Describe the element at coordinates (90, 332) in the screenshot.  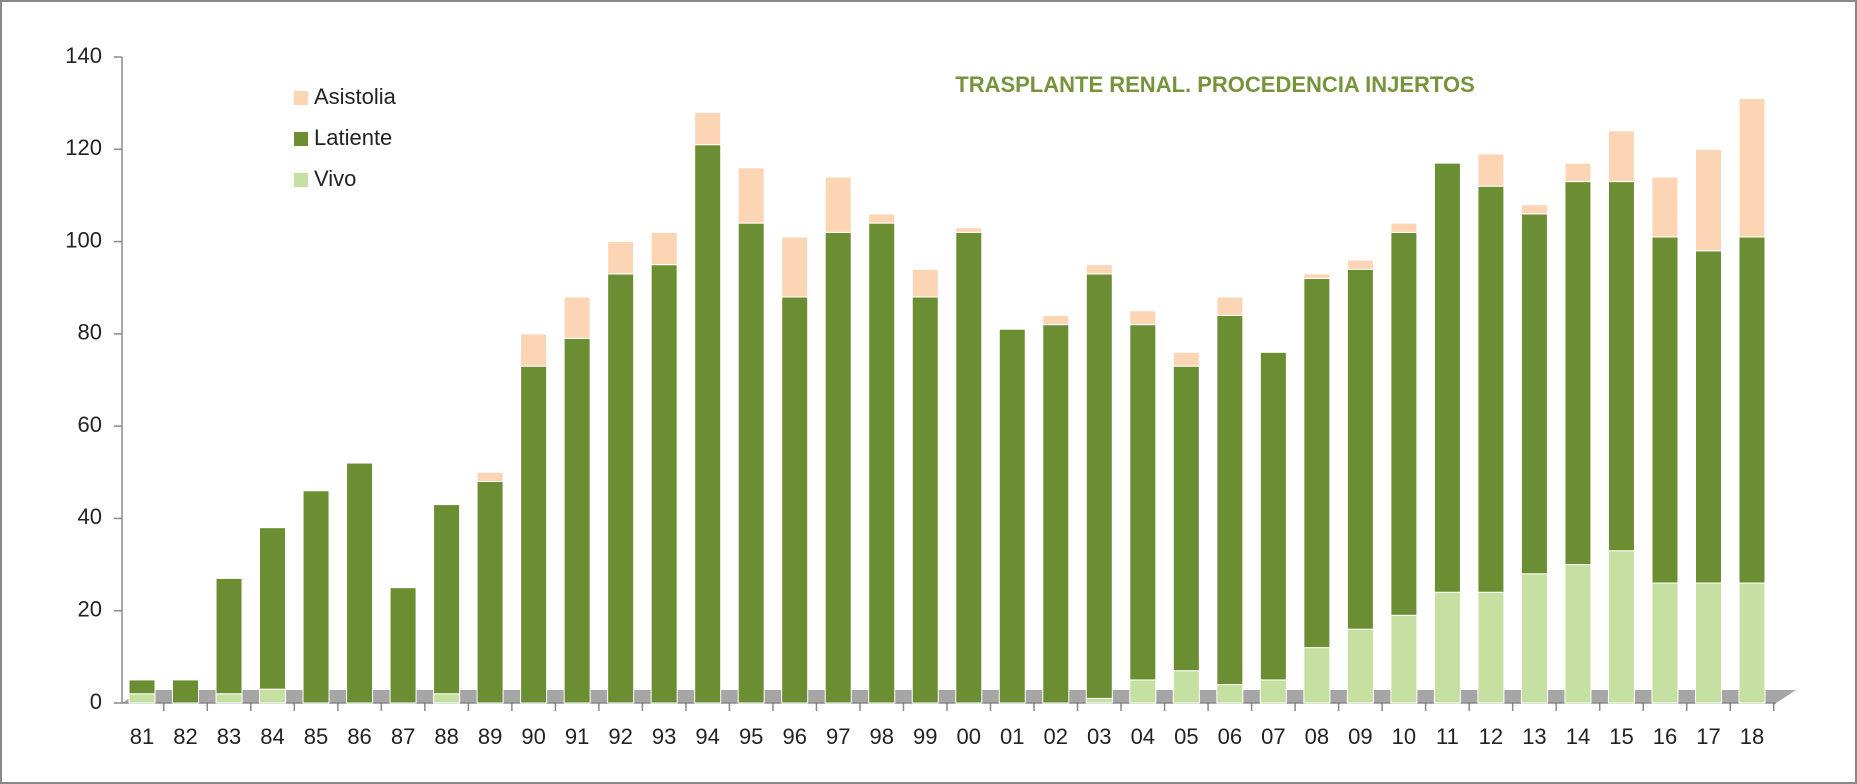
I see `y-tick-label: 80` at that location.